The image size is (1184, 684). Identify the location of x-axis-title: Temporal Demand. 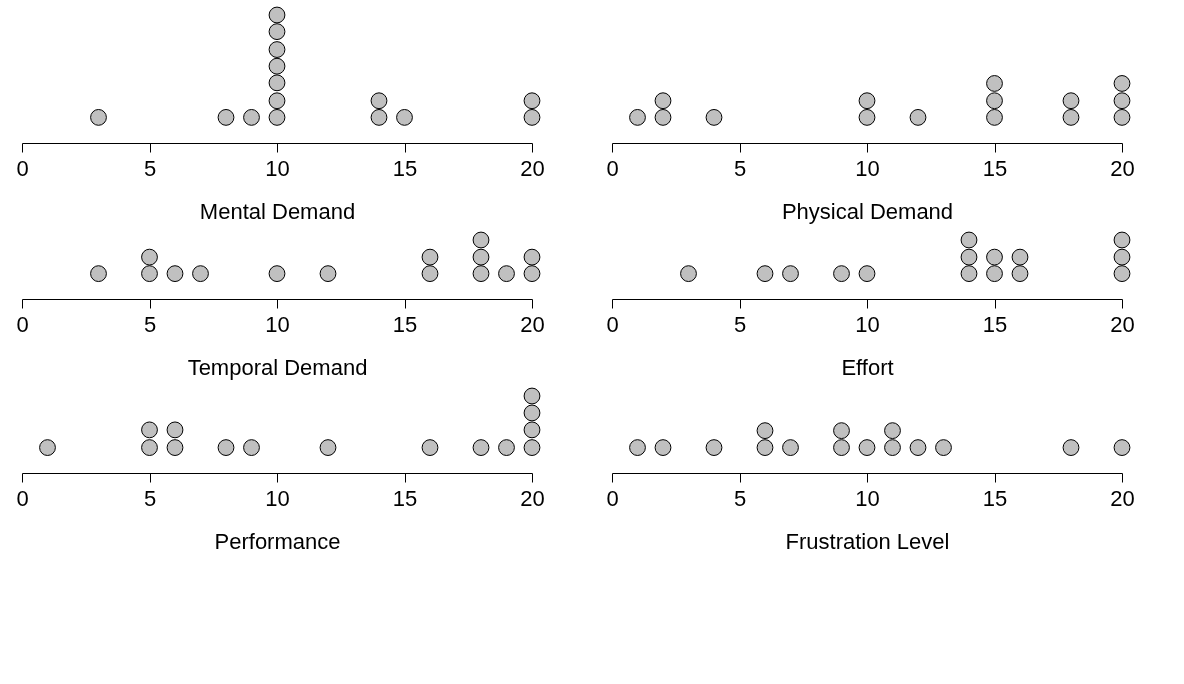
(277, 367).